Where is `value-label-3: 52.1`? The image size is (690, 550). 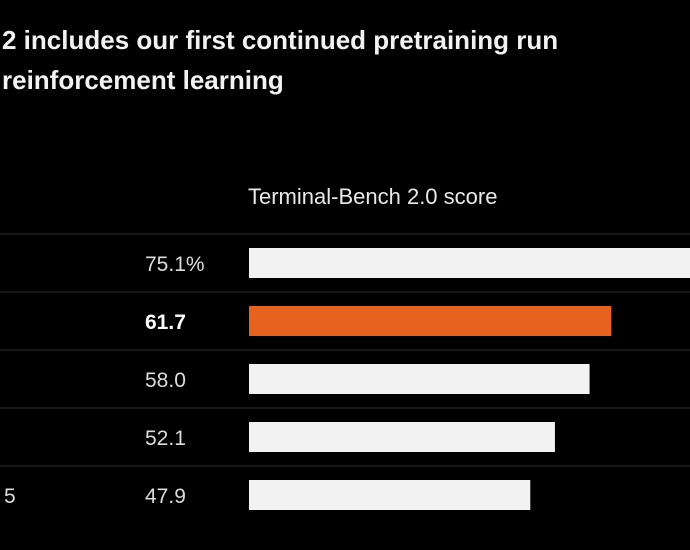
value-label-3: 52.1 is located at coordinates (165, 438).